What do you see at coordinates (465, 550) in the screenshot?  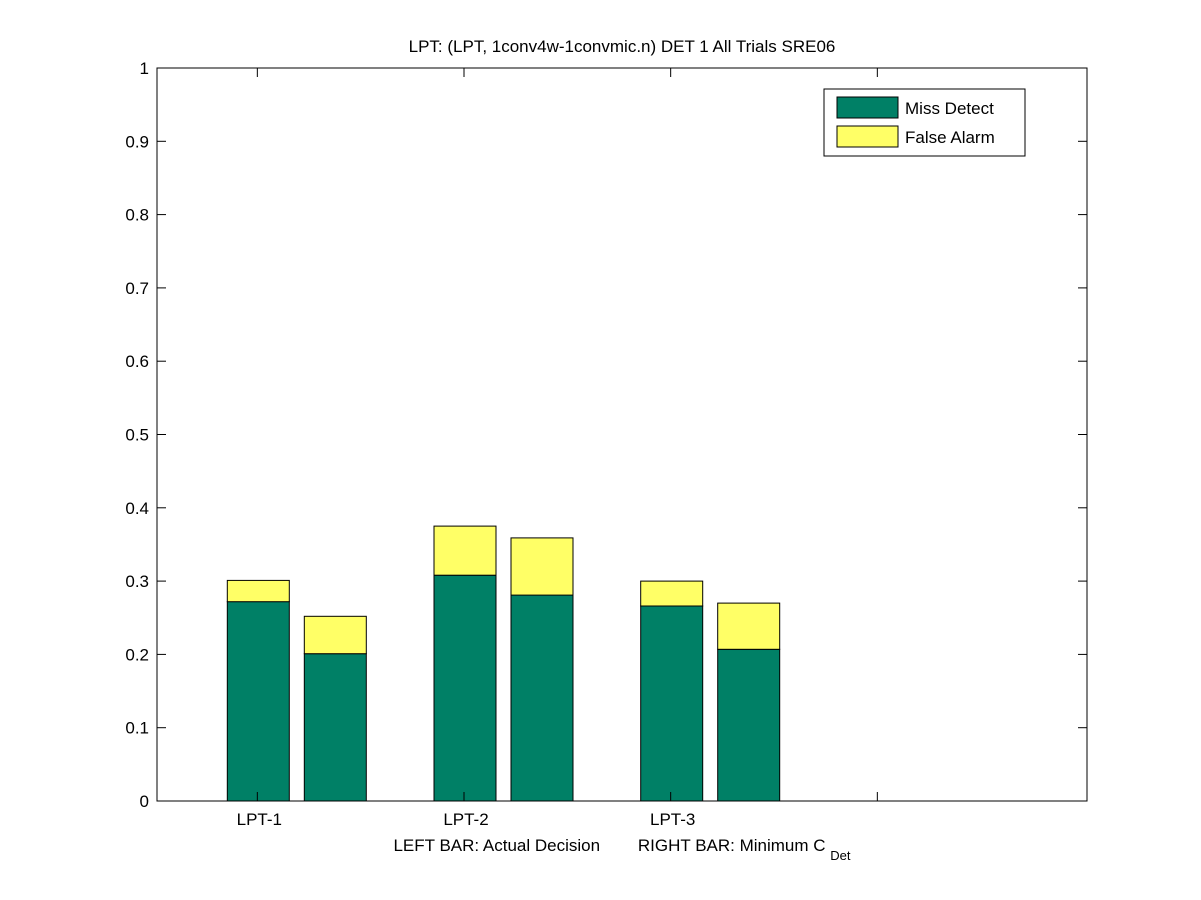 I see `bar-lpt-2-left-false-alarm` at bounding box center [465, 550].